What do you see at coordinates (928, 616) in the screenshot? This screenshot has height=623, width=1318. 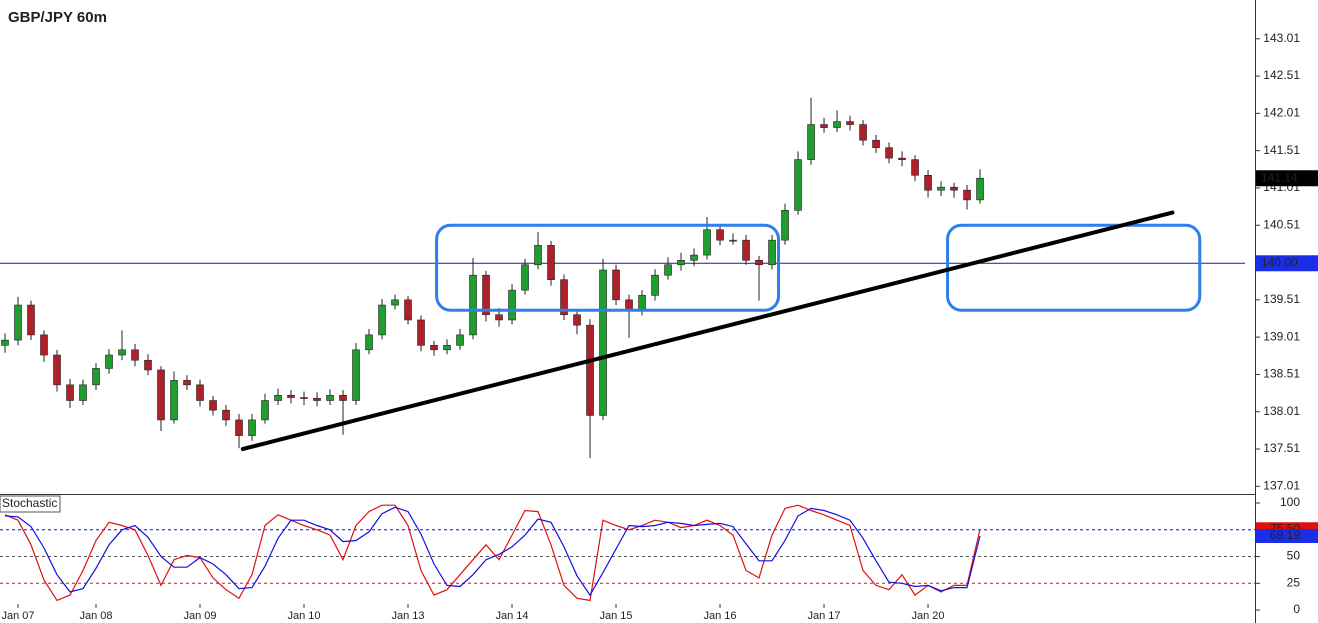 I see `x-tick-label: Jan 20` at bounding box center [928, 616].